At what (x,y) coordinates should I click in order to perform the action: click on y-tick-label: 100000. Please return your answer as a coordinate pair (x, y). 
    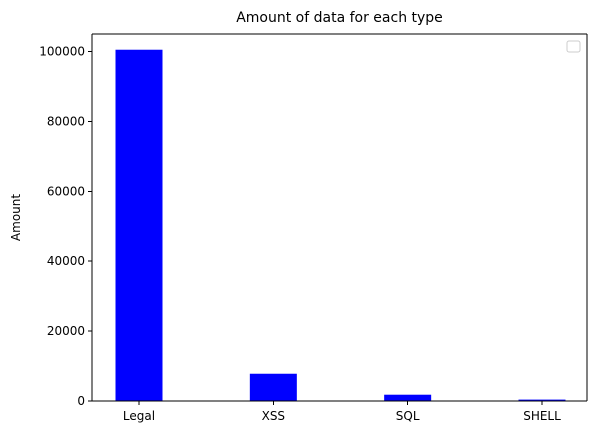
    Looking at the image, I should click on (62, 51).